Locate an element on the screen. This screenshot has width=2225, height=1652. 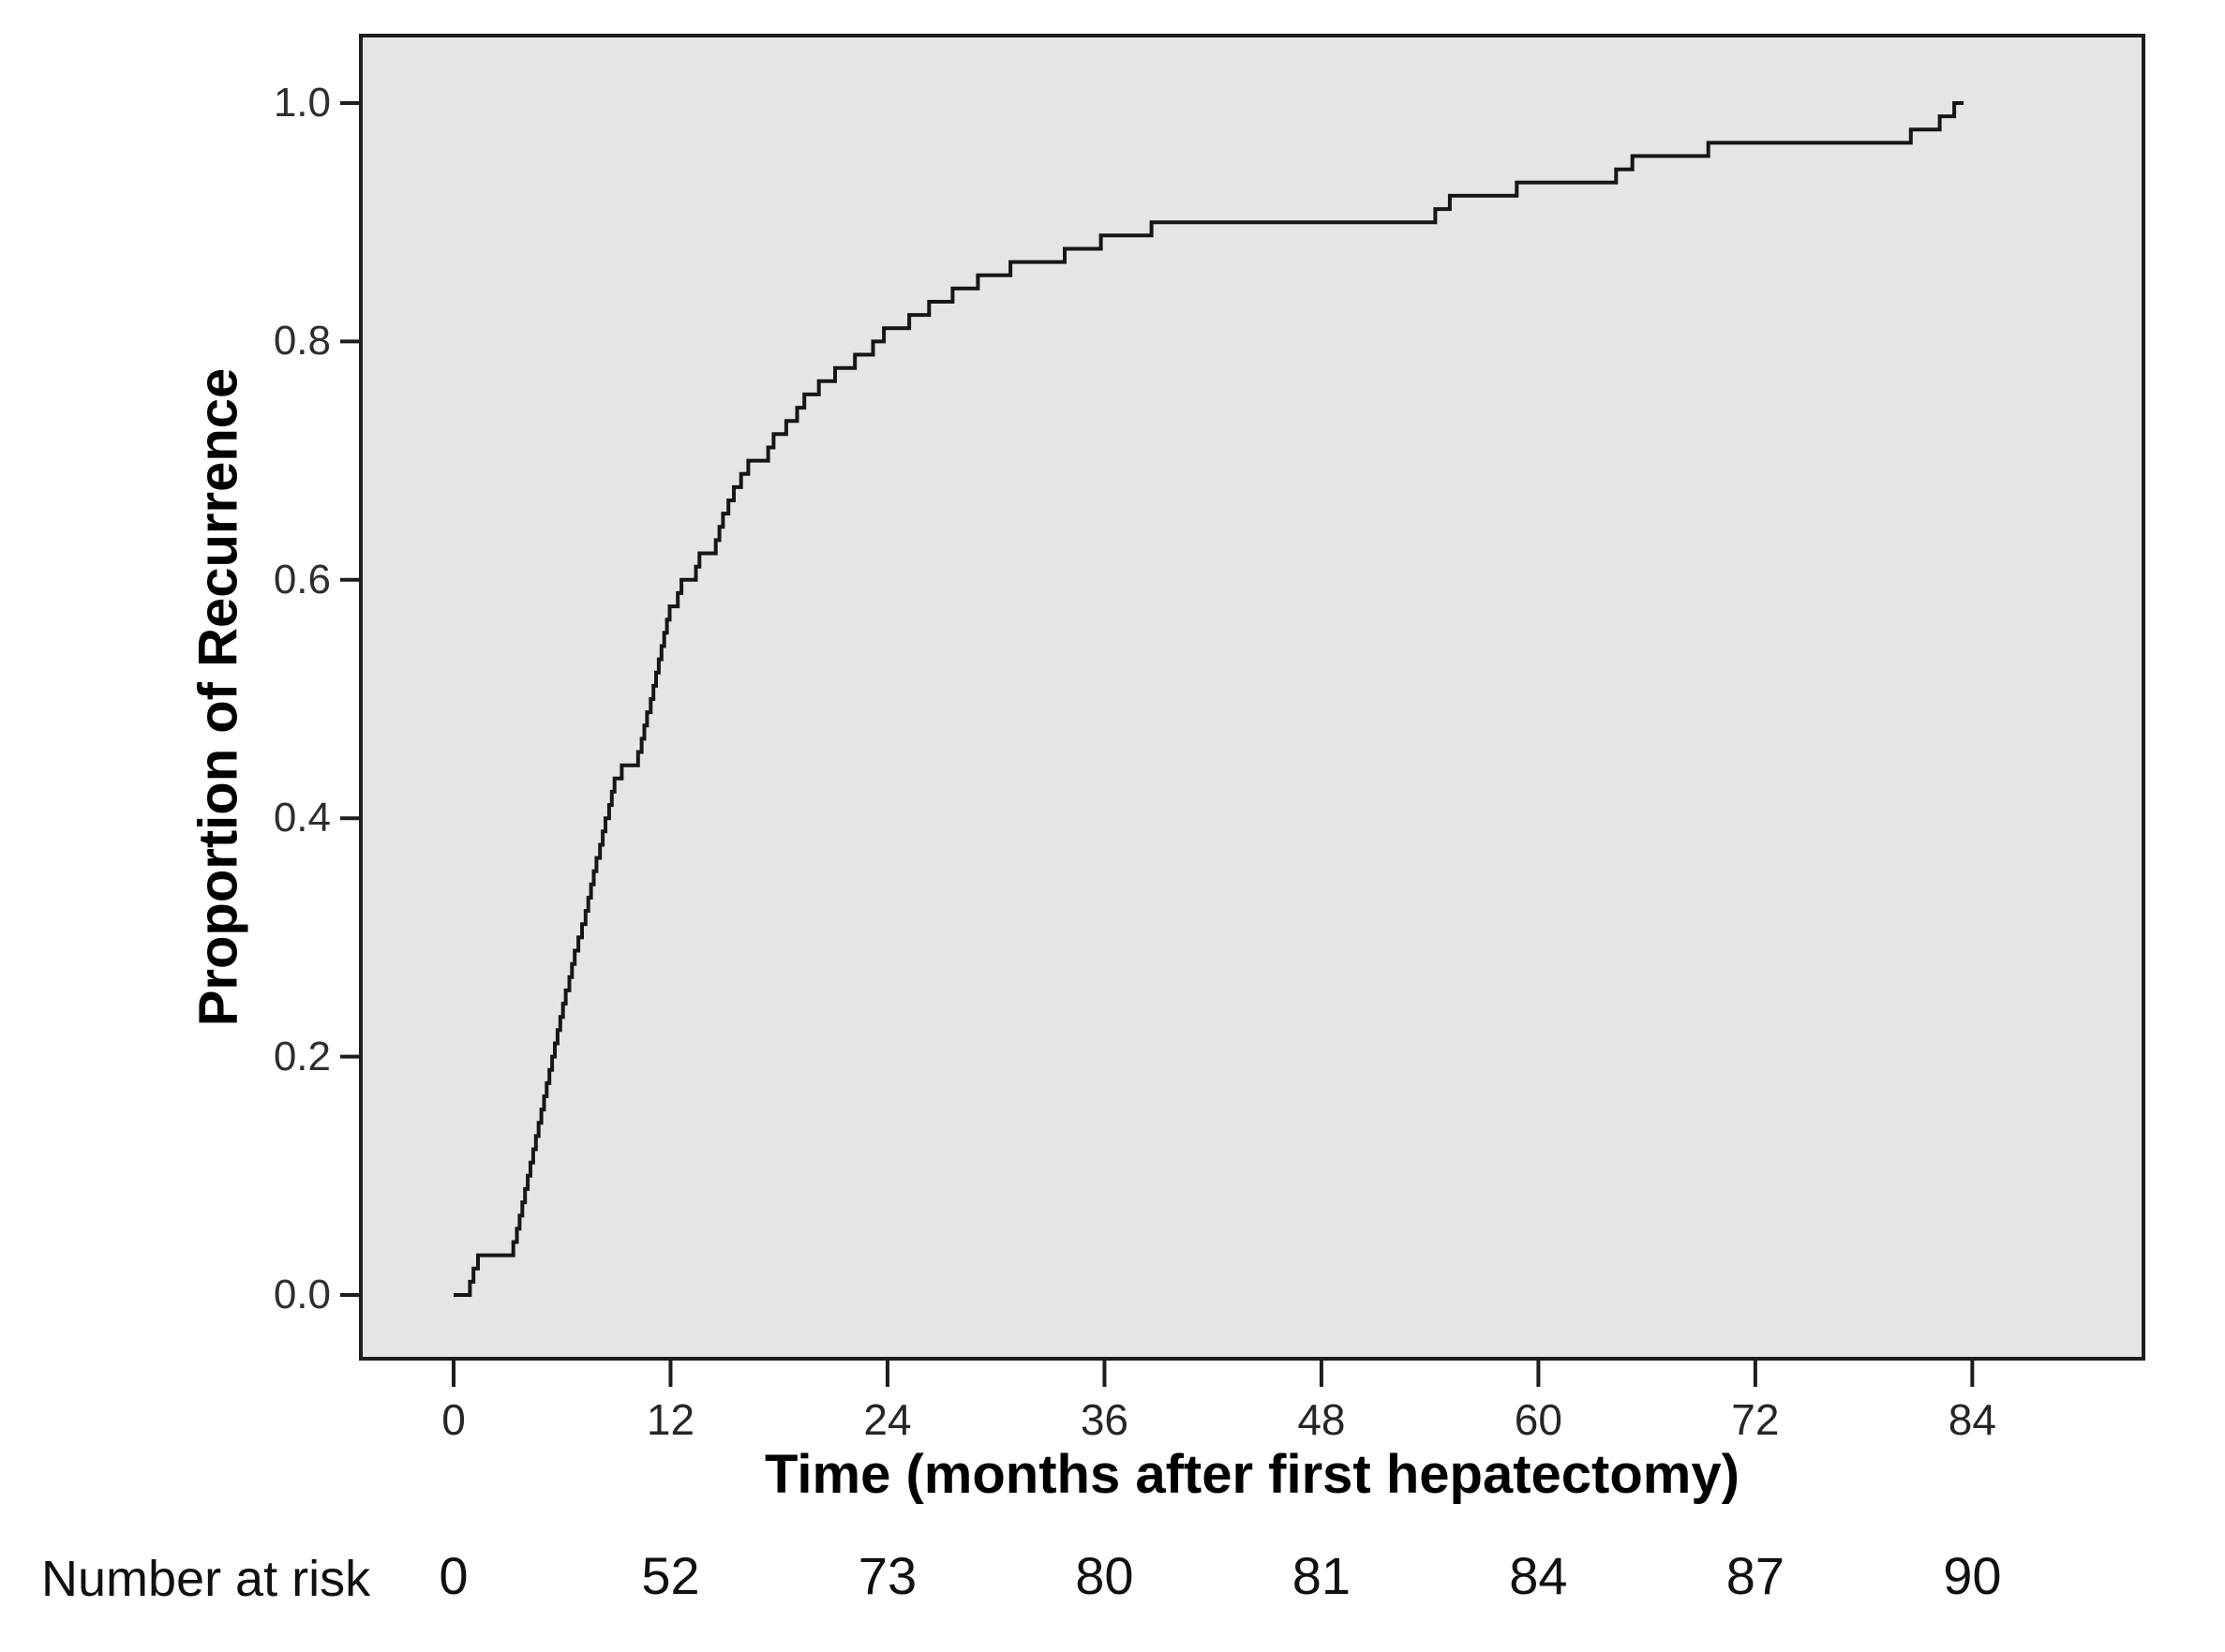
risk-count: 80 is located at coordinates (1104, 1575).